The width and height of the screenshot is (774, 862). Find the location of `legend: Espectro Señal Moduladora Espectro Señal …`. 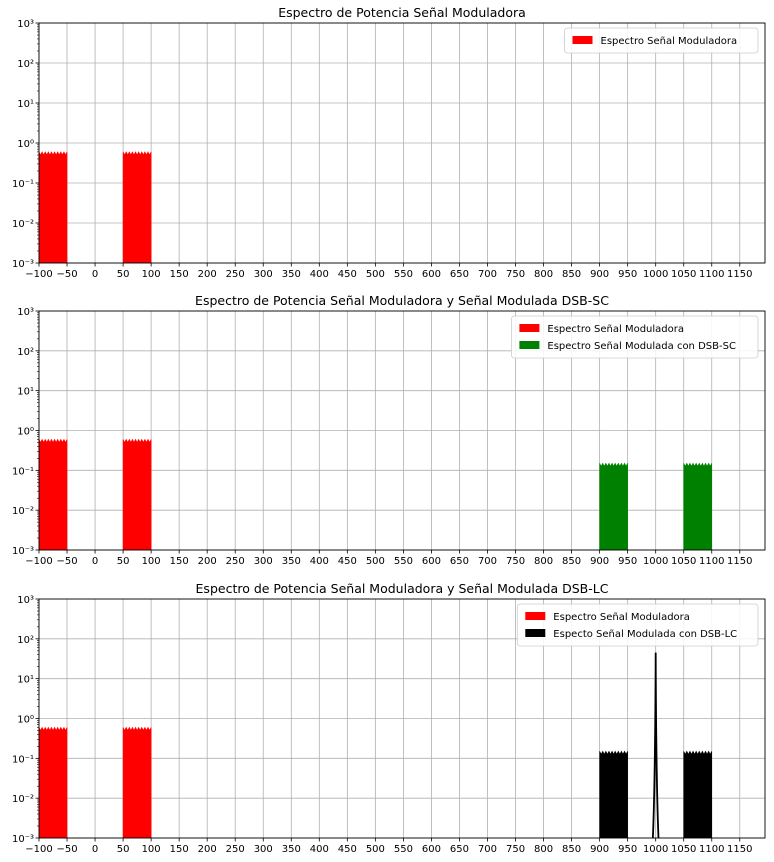

legend: Espectro Señal Moduladora Espectro Señal … is located at coordinates (634, 337).